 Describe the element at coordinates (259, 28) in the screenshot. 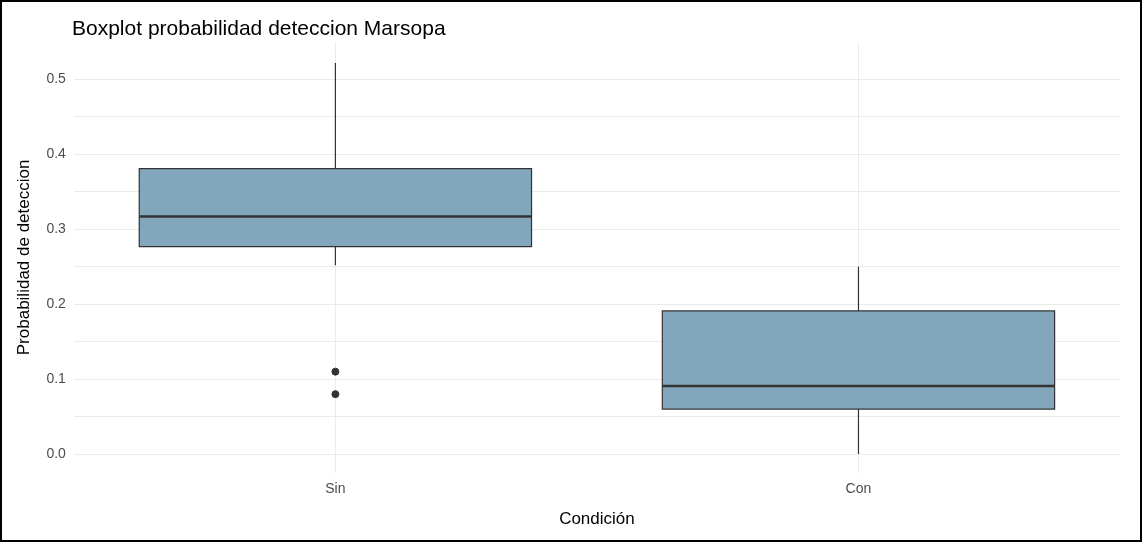

I see `chart-title: Boxplot probabilidad deteccion Marsopa` at that location.